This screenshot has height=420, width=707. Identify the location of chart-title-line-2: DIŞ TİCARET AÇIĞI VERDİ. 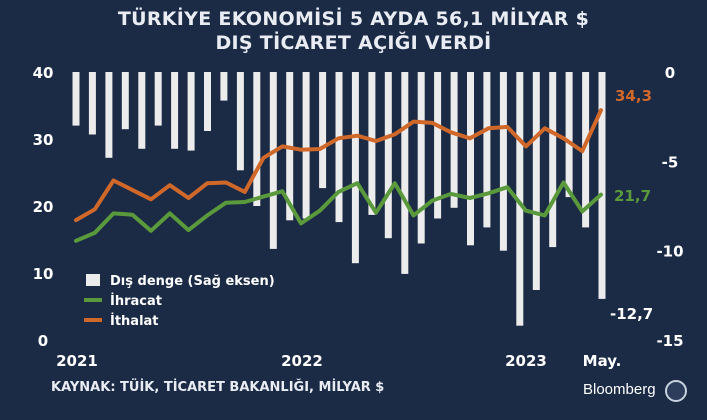
(353, 43).